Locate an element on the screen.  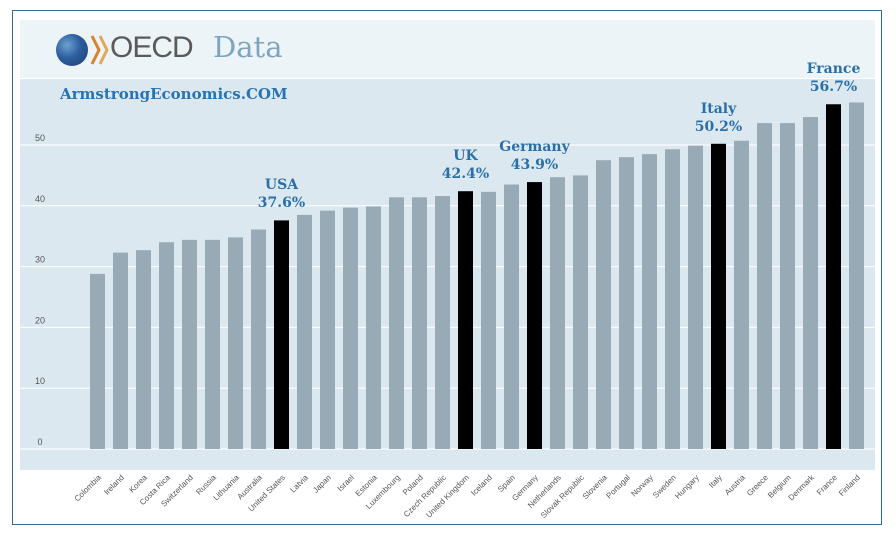
watermark-text: ArmstrongEconomics.COM is located at coordinates (174, 94).